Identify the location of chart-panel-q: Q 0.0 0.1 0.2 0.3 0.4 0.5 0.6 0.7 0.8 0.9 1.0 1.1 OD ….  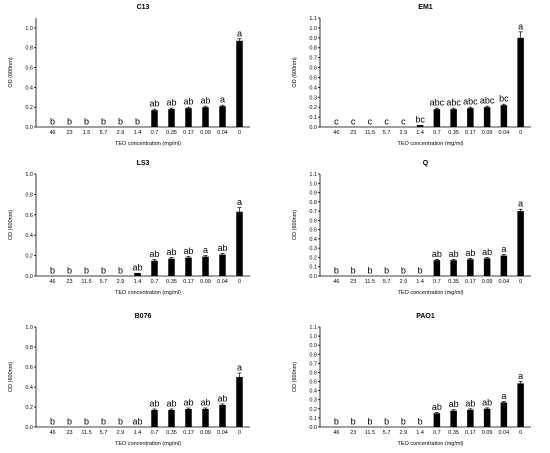
(411, 228).